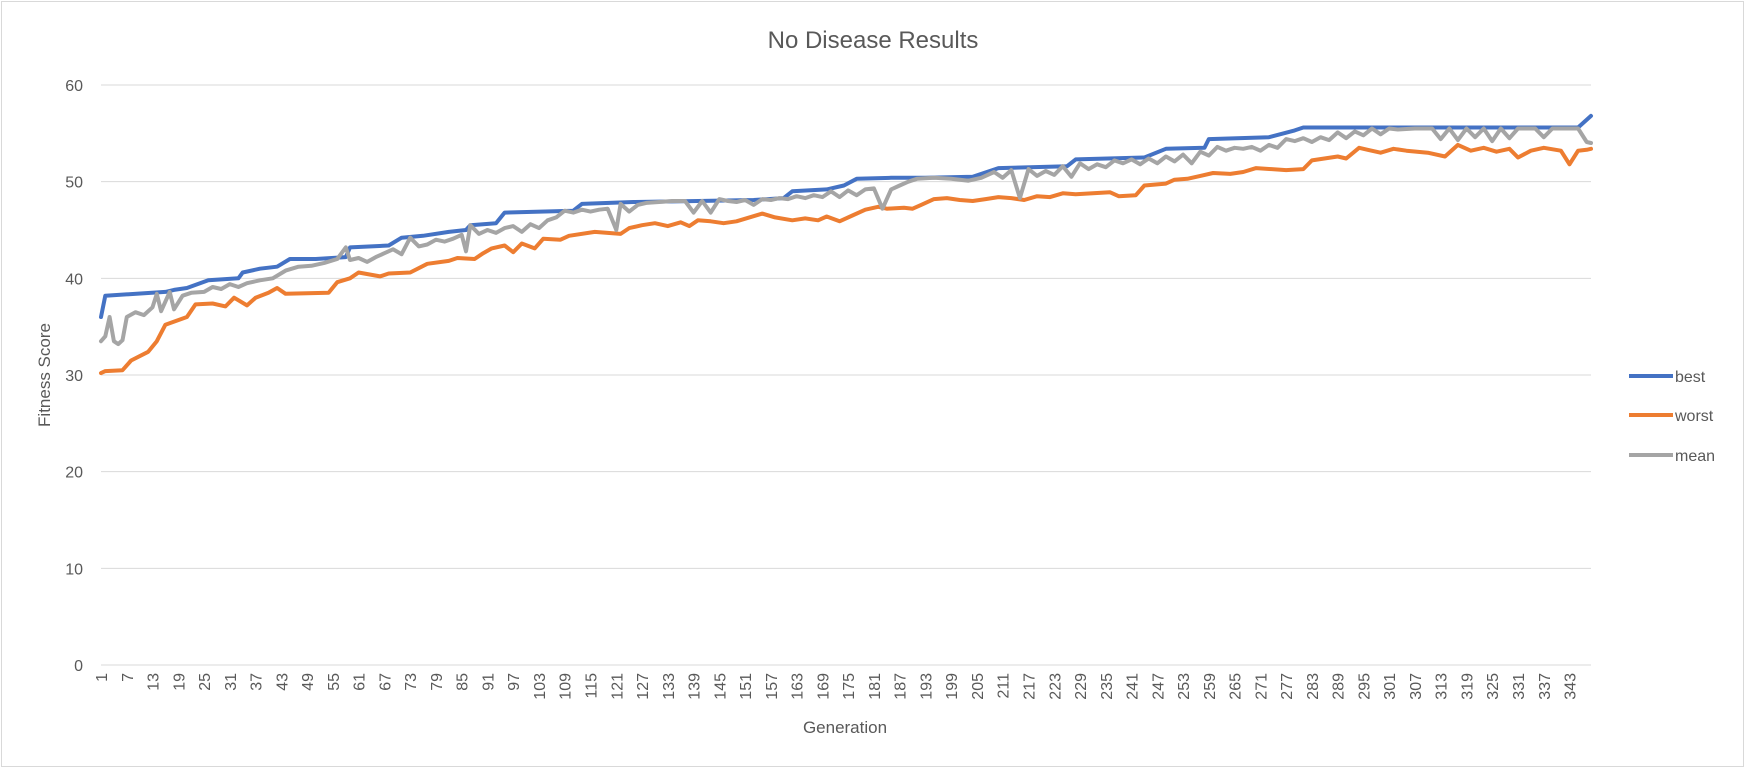  What do you see at coordinates (875, 686) in the screenshot?
I see `x-tick-label: 181` at bounding box center [875, 686].